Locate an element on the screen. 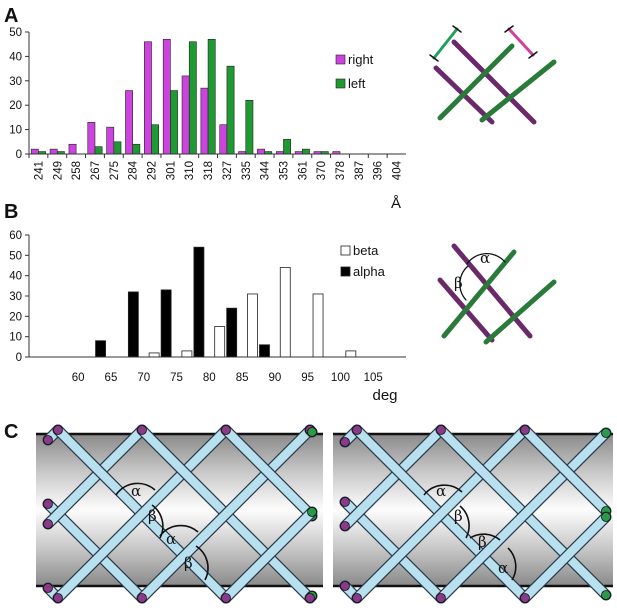  schematic-b-beta-label: β is located at coordinates (458, 283).